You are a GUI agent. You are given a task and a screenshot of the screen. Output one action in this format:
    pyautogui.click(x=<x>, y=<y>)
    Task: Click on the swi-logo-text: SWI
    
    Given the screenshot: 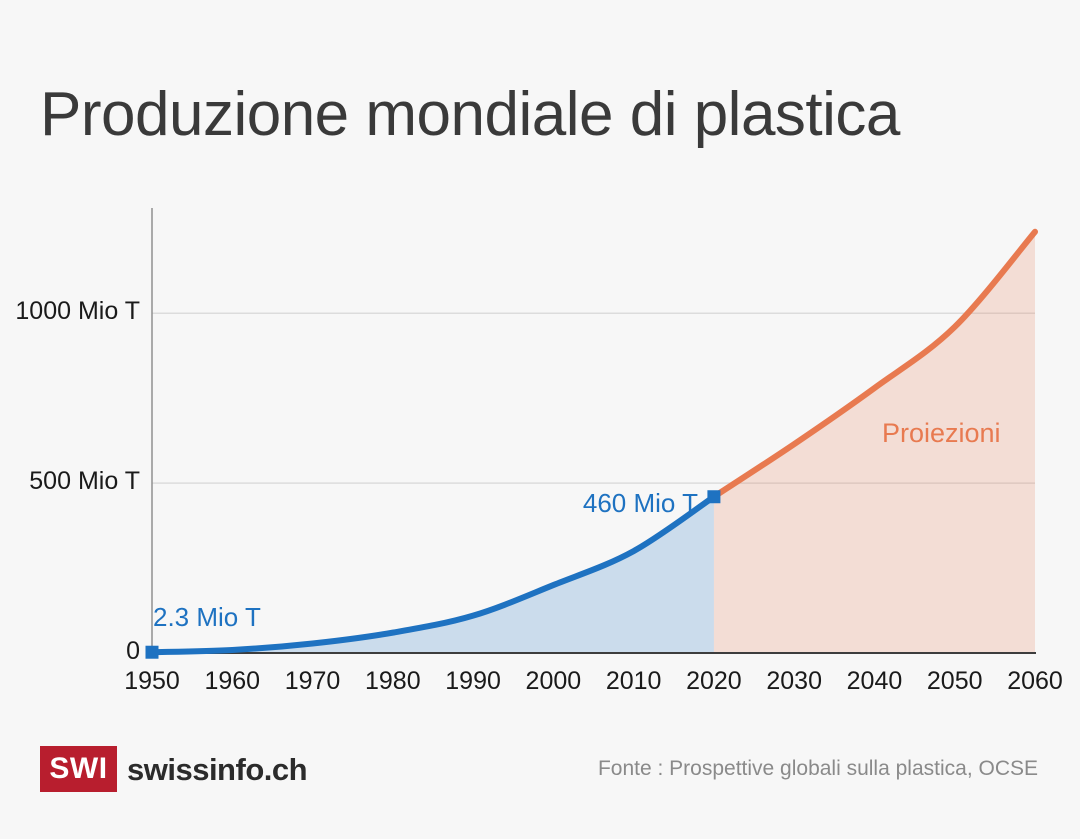 What is the action you would take?
    pyautogui.click(x=78, y=768)
    